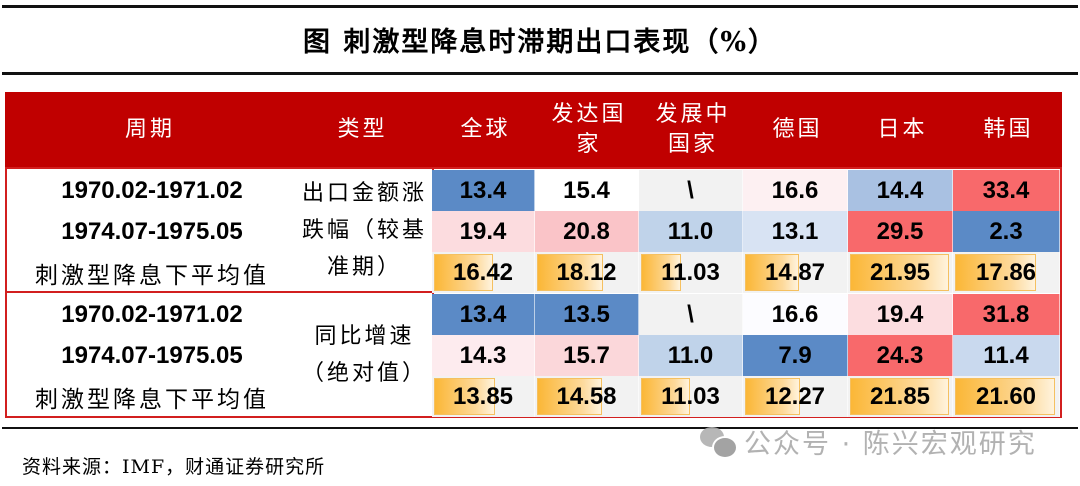  What do you see at coordinates (483, 396) in the screenshot?
I see `cell-value: 13.85` at bounding box center [483, 396].